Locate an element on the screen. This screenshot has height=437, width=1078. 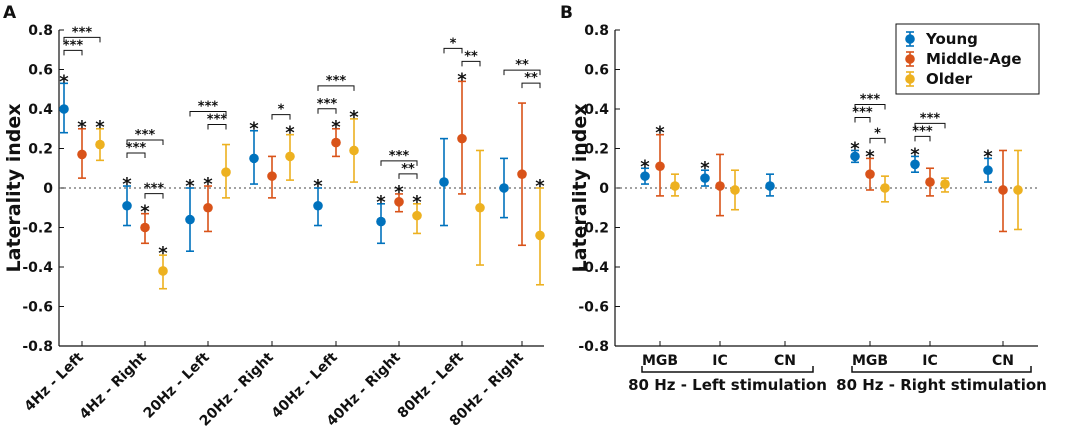
group-label: 80 Hz - Left stimulation is located at coordinates (727, 385).